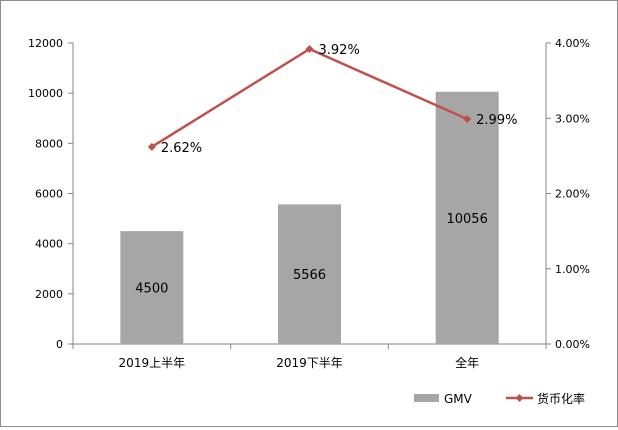 The width and height of the screenshot is (618, 430). I want to click on bar-data-label: 5566, so click(309, 275).